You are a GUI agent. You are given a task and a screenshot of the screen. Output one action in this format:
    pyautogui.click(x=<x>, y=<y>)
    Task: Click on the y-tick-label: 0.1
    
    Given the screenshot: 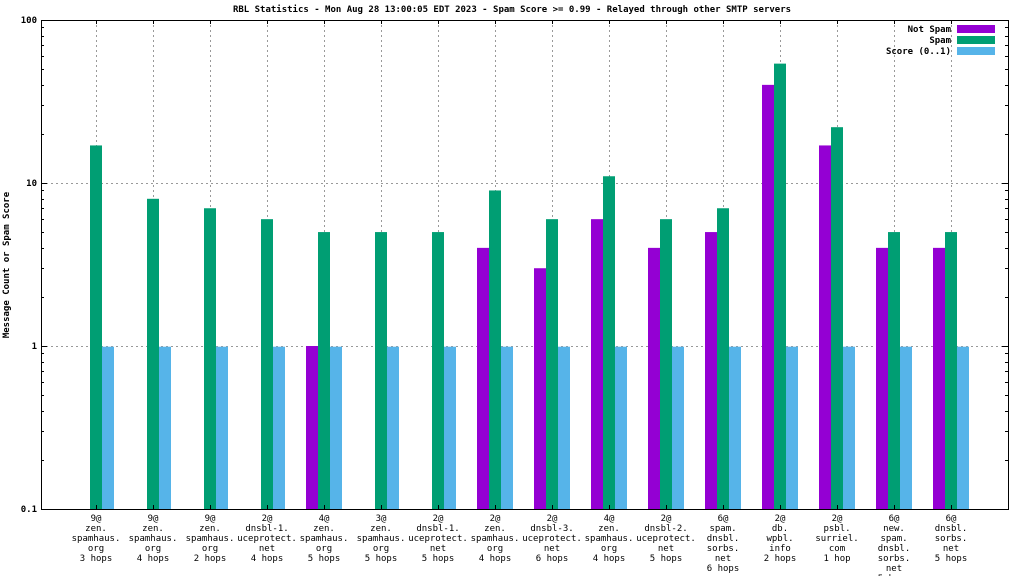 What is the action you would take?
    pyautogui.click(x=29, y=510)
    